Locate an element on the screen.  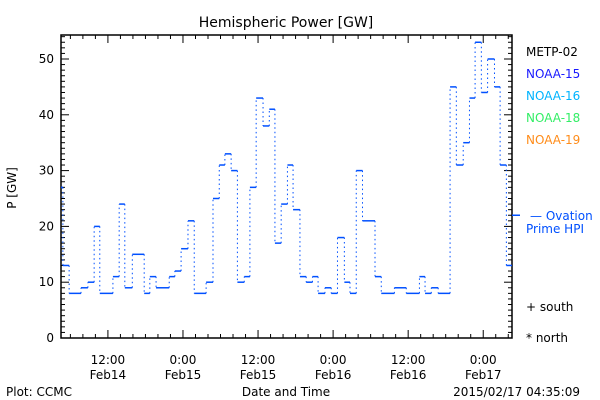
legend-item: NOAA-15 is located at coordinates (553, 74).